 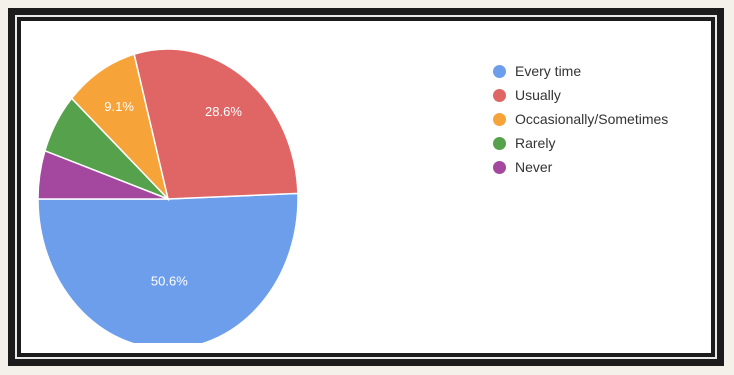 I want to click on slice-label-1: 28.6%, so click(x=223, y=111).